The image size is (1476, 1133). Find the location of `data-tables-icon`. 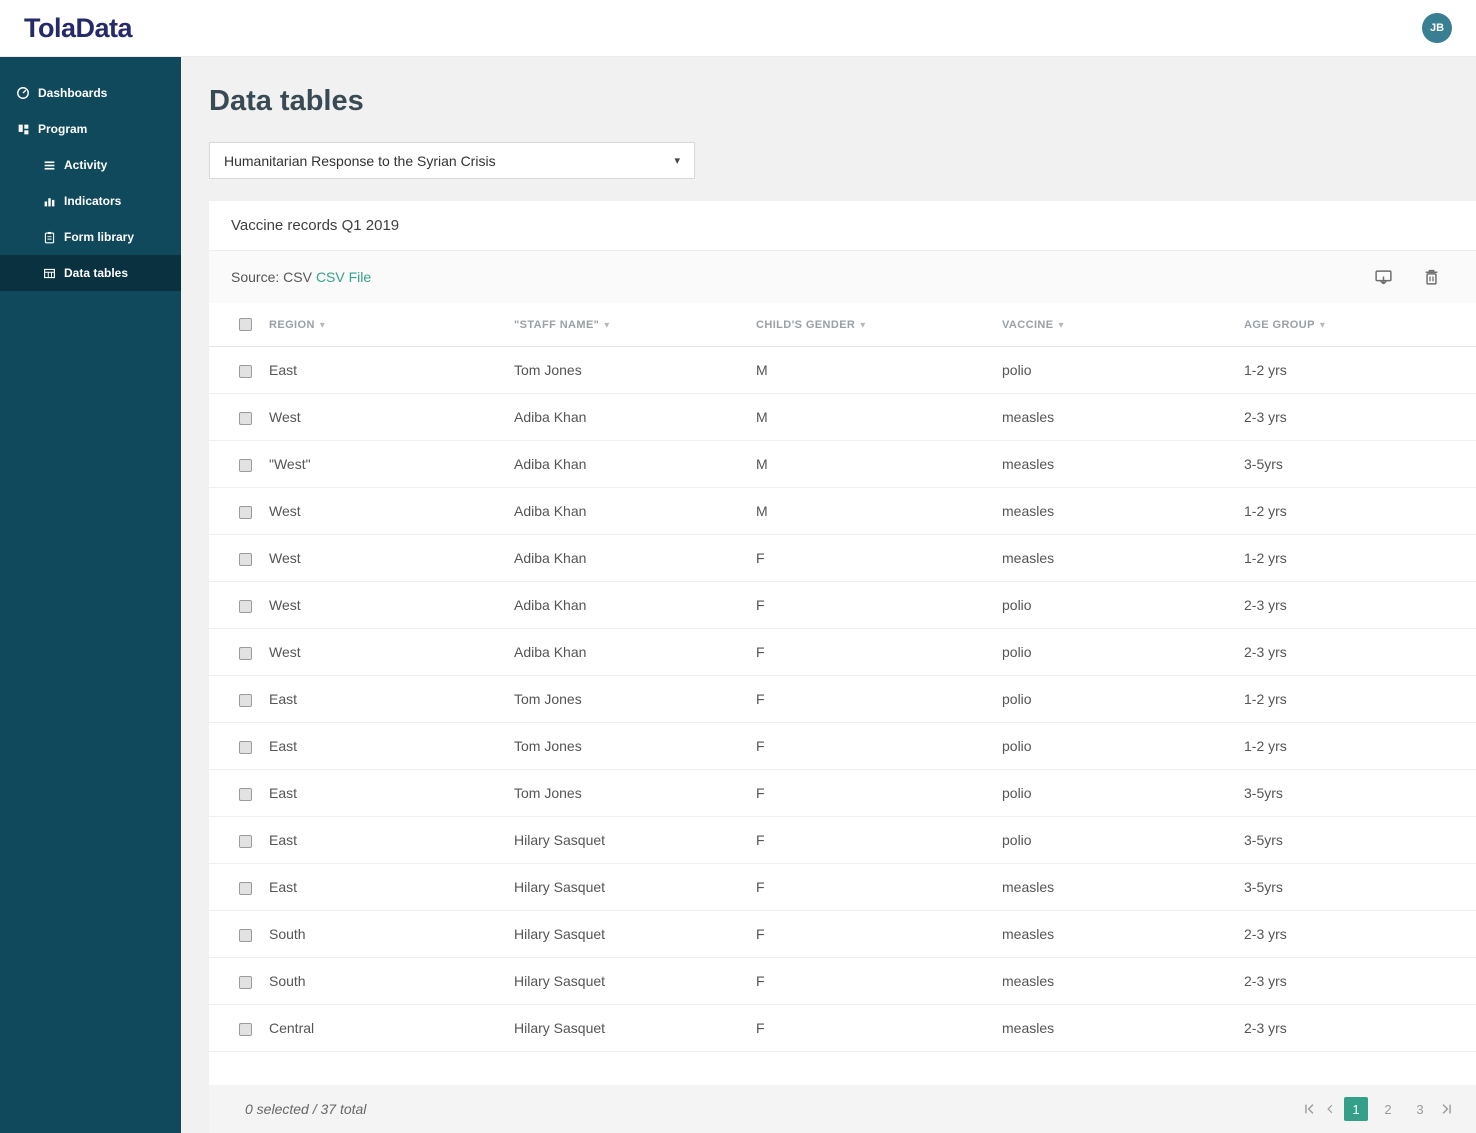

data-tables-icon is located at coordinates (49, 273).